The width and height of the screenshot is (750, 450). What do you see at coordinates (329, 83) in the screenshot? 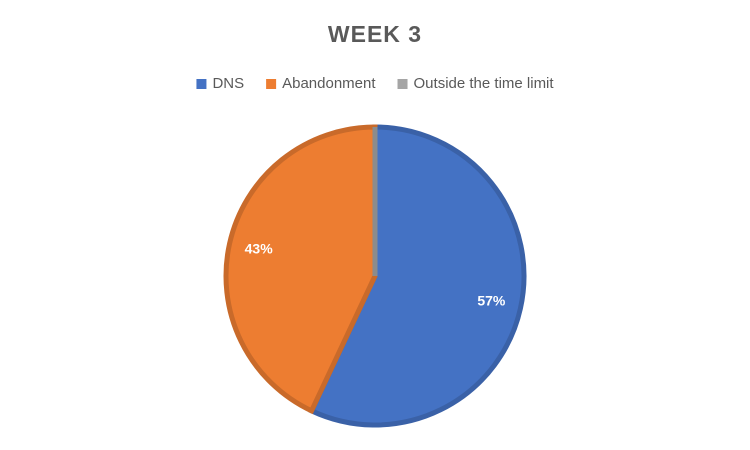
I see `legend-label: Abandonment` at bounding box center [329, 83].